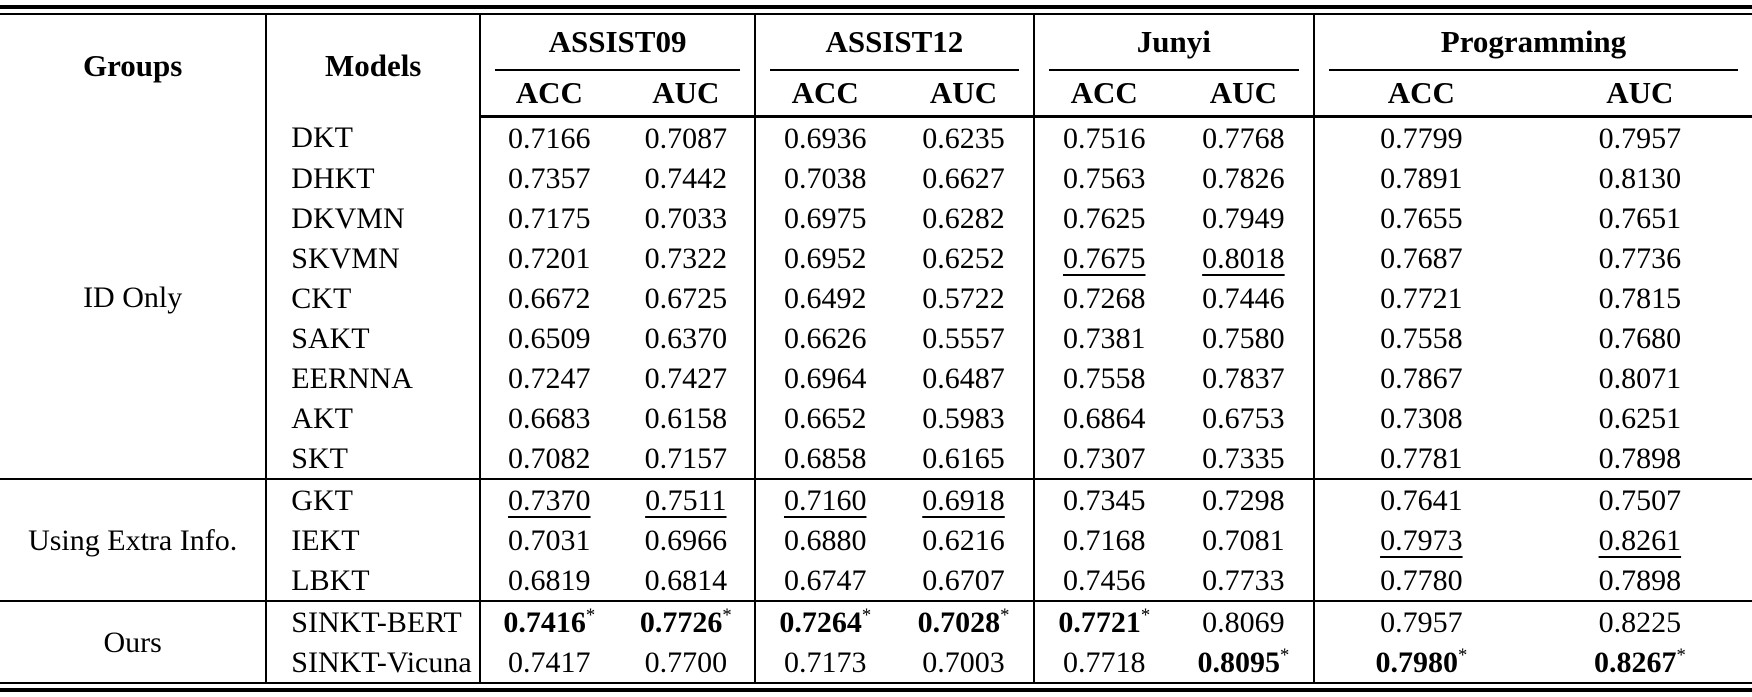 Image resolution: width=1752 pixels, height=697 pixels. What do you see at coordinates (959, 622) in the screenshot?
I see `value-text: 0.7028` at bounding box center [959, 622].